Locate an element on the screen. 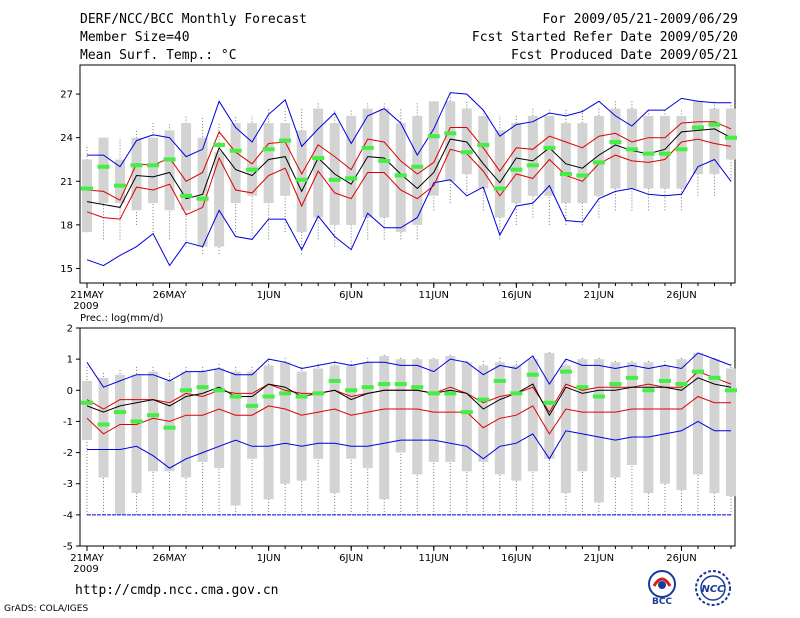 The image size is (800, 618). bcc-logo-text: BCC is located at coordinates (662, 601).